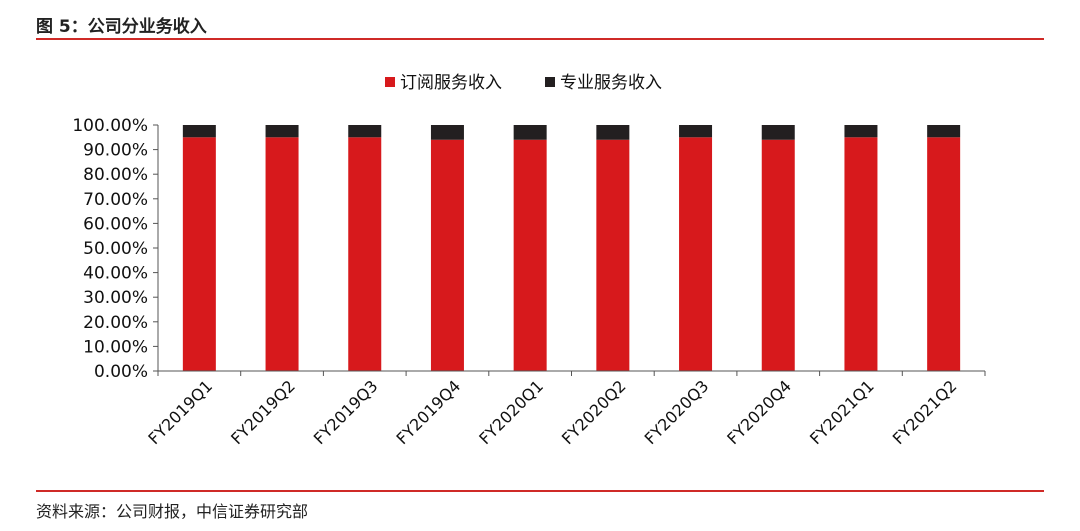 The image size is (1080, 531). Describe the element at coordinates (613, 132) in the screenshot. I see `bar-professional-FY2020Q2` at that location.